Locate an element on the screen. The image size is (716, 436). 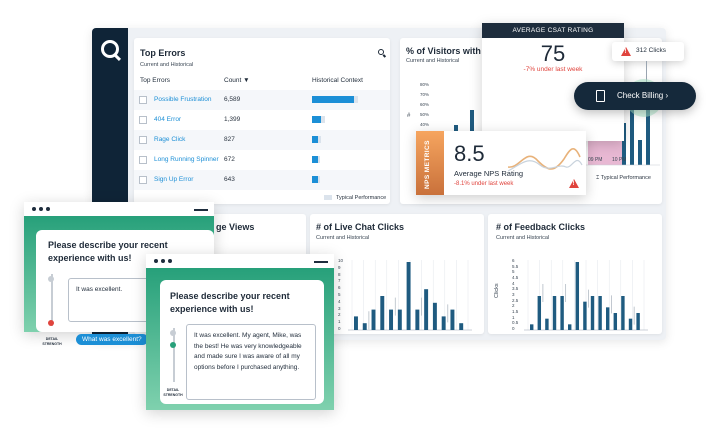
error-count: 827 is located at coordinates (229, 139).